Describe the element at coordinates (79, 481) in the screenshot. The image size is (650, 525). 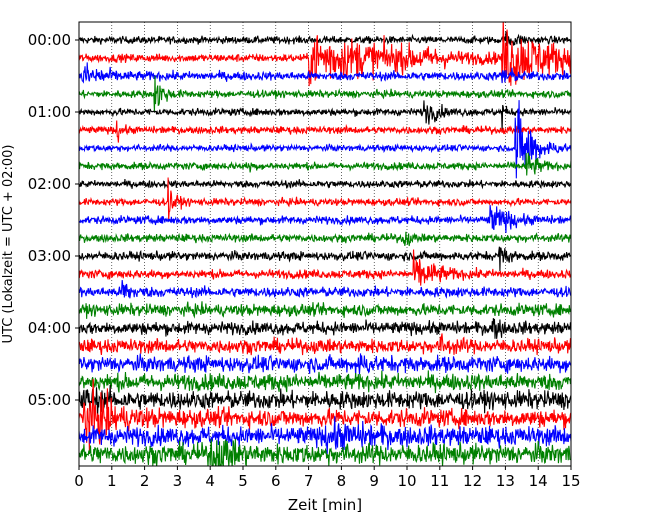
I see `x-tick-label: 0` at that location.